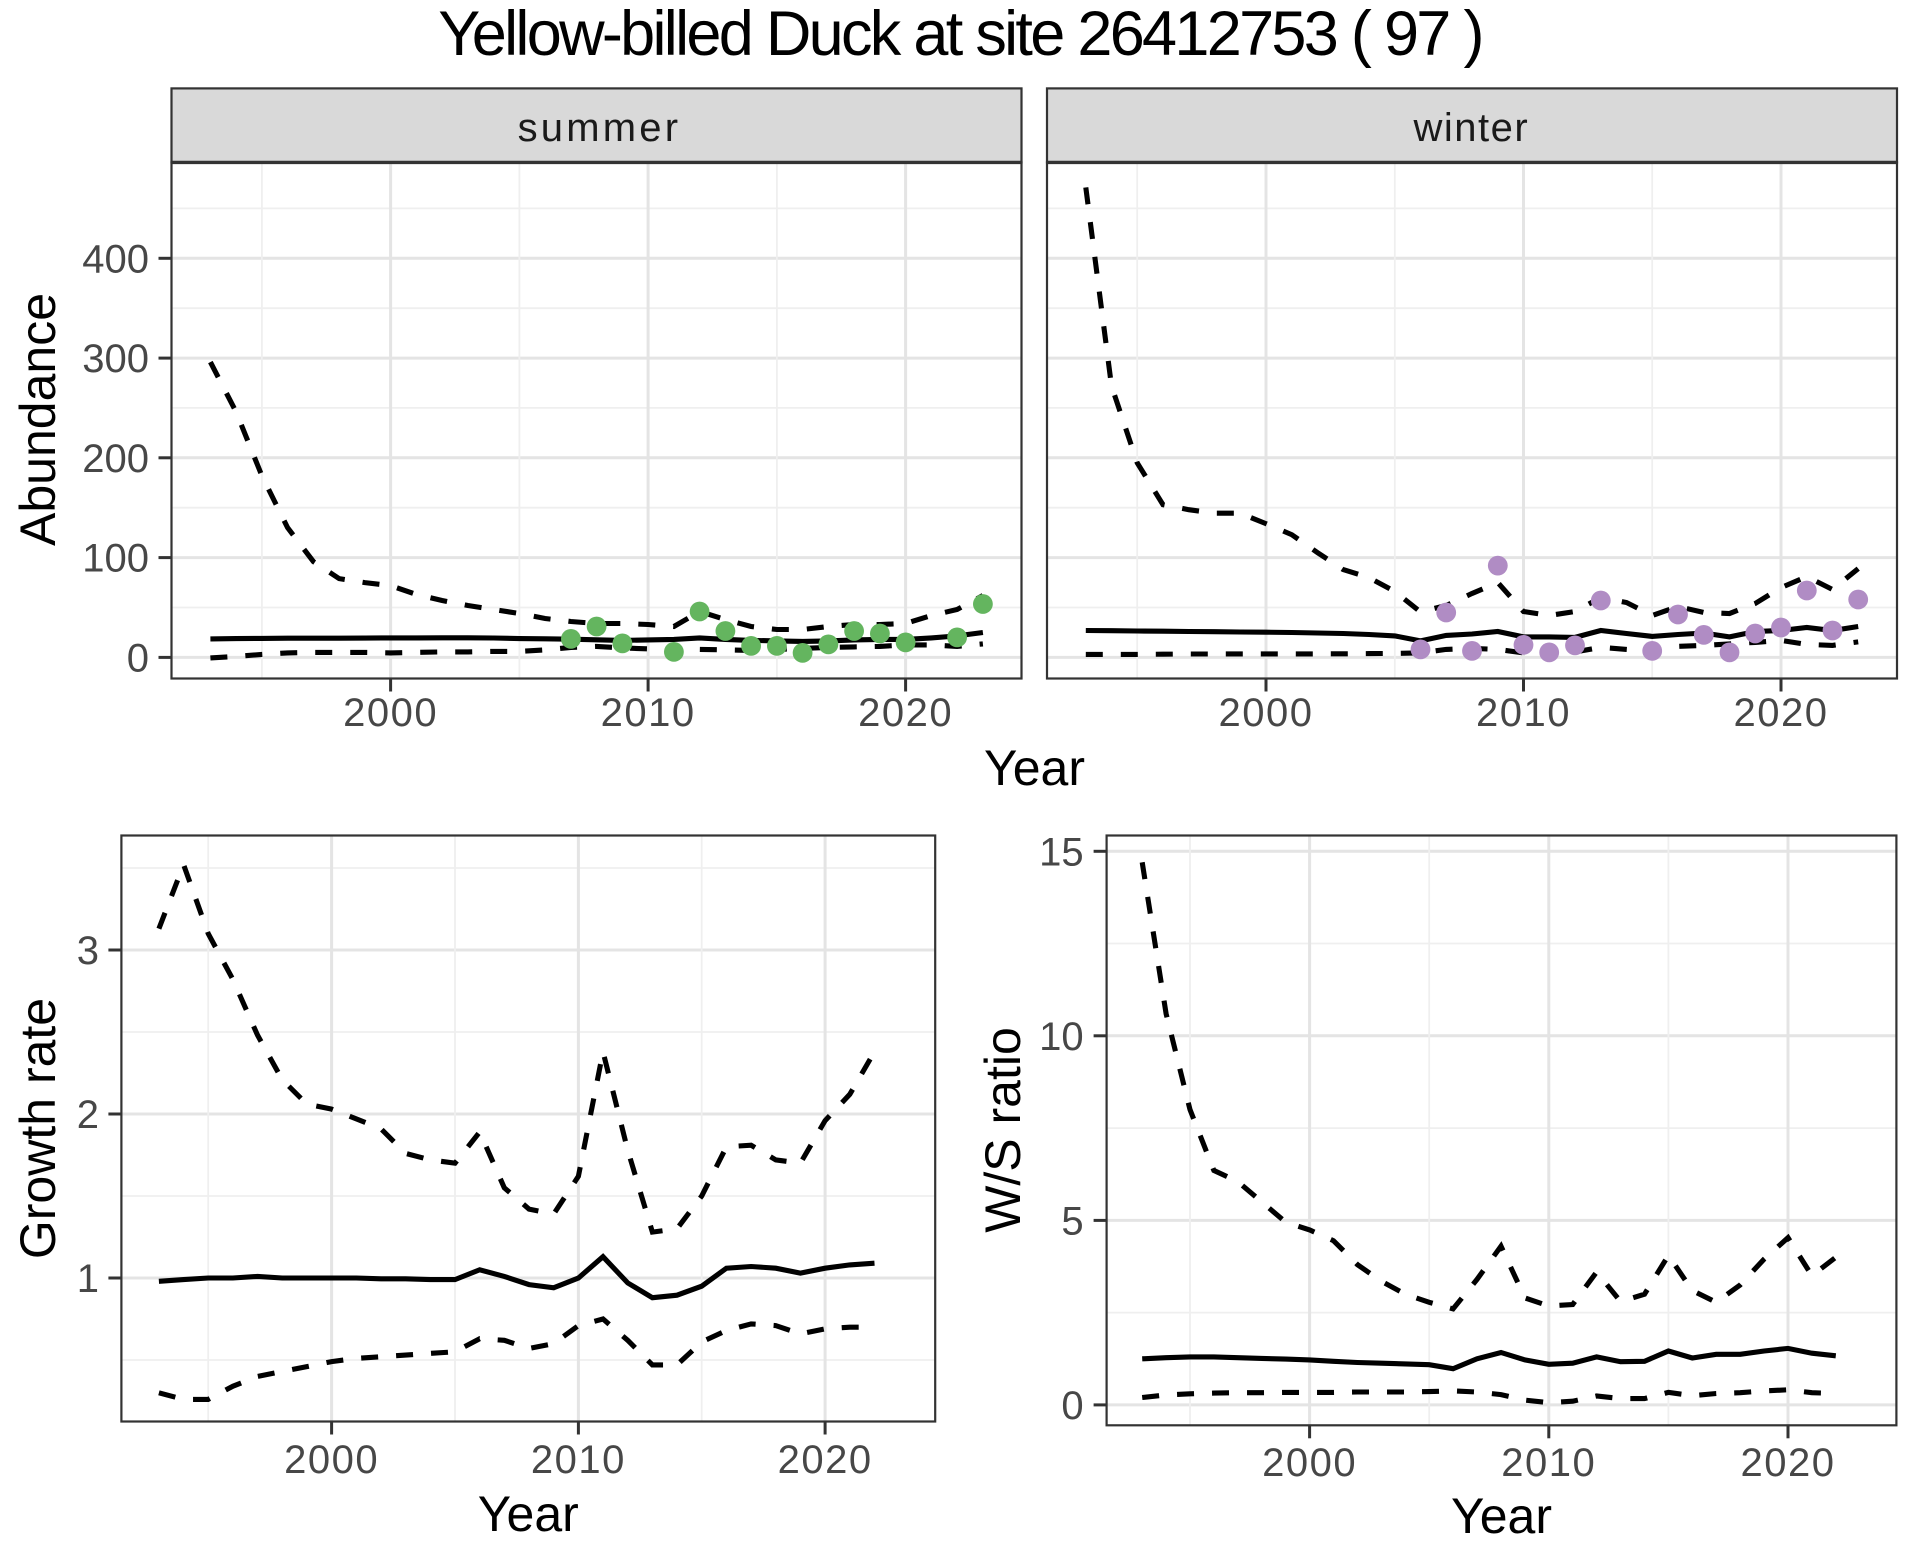 The height and width of the screenshot is (1565, 1920). Describe the element at coordinates (1072, 1221) in the screenshot. I see `svg-text: 5` at that location.